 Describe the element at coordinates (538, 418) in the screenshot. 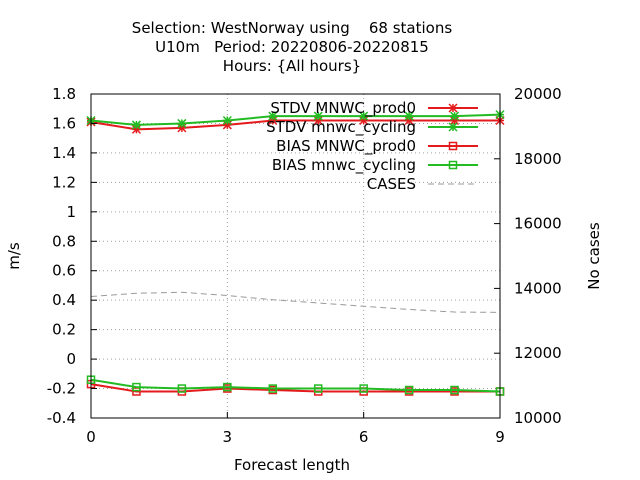

I see `y2-tick-label: 10000` at that location.